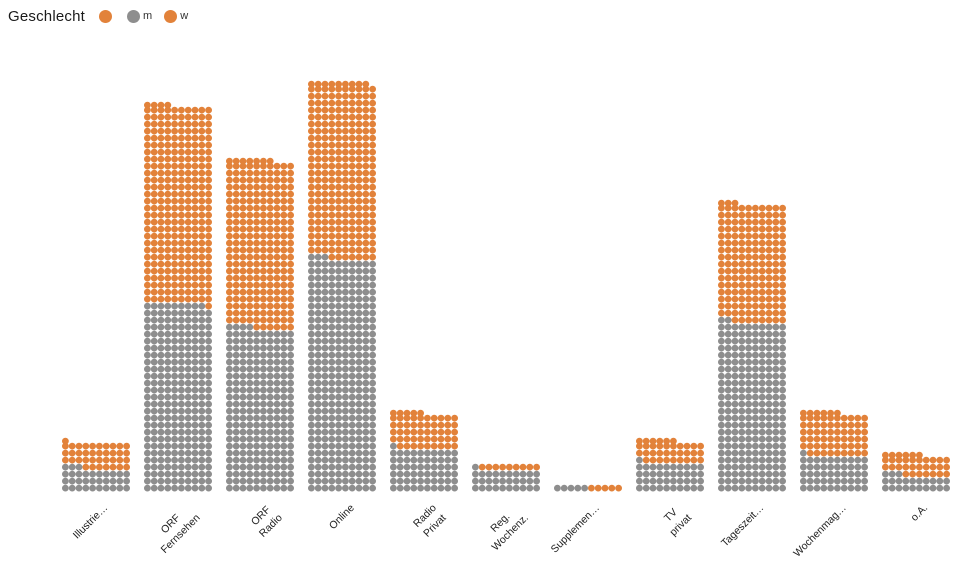 This screenshot has width=965, height=576. What do you see at coordinates (107, 16) in the screenshot?
I see `legend-item-blank` at bounding box center [107, 16].